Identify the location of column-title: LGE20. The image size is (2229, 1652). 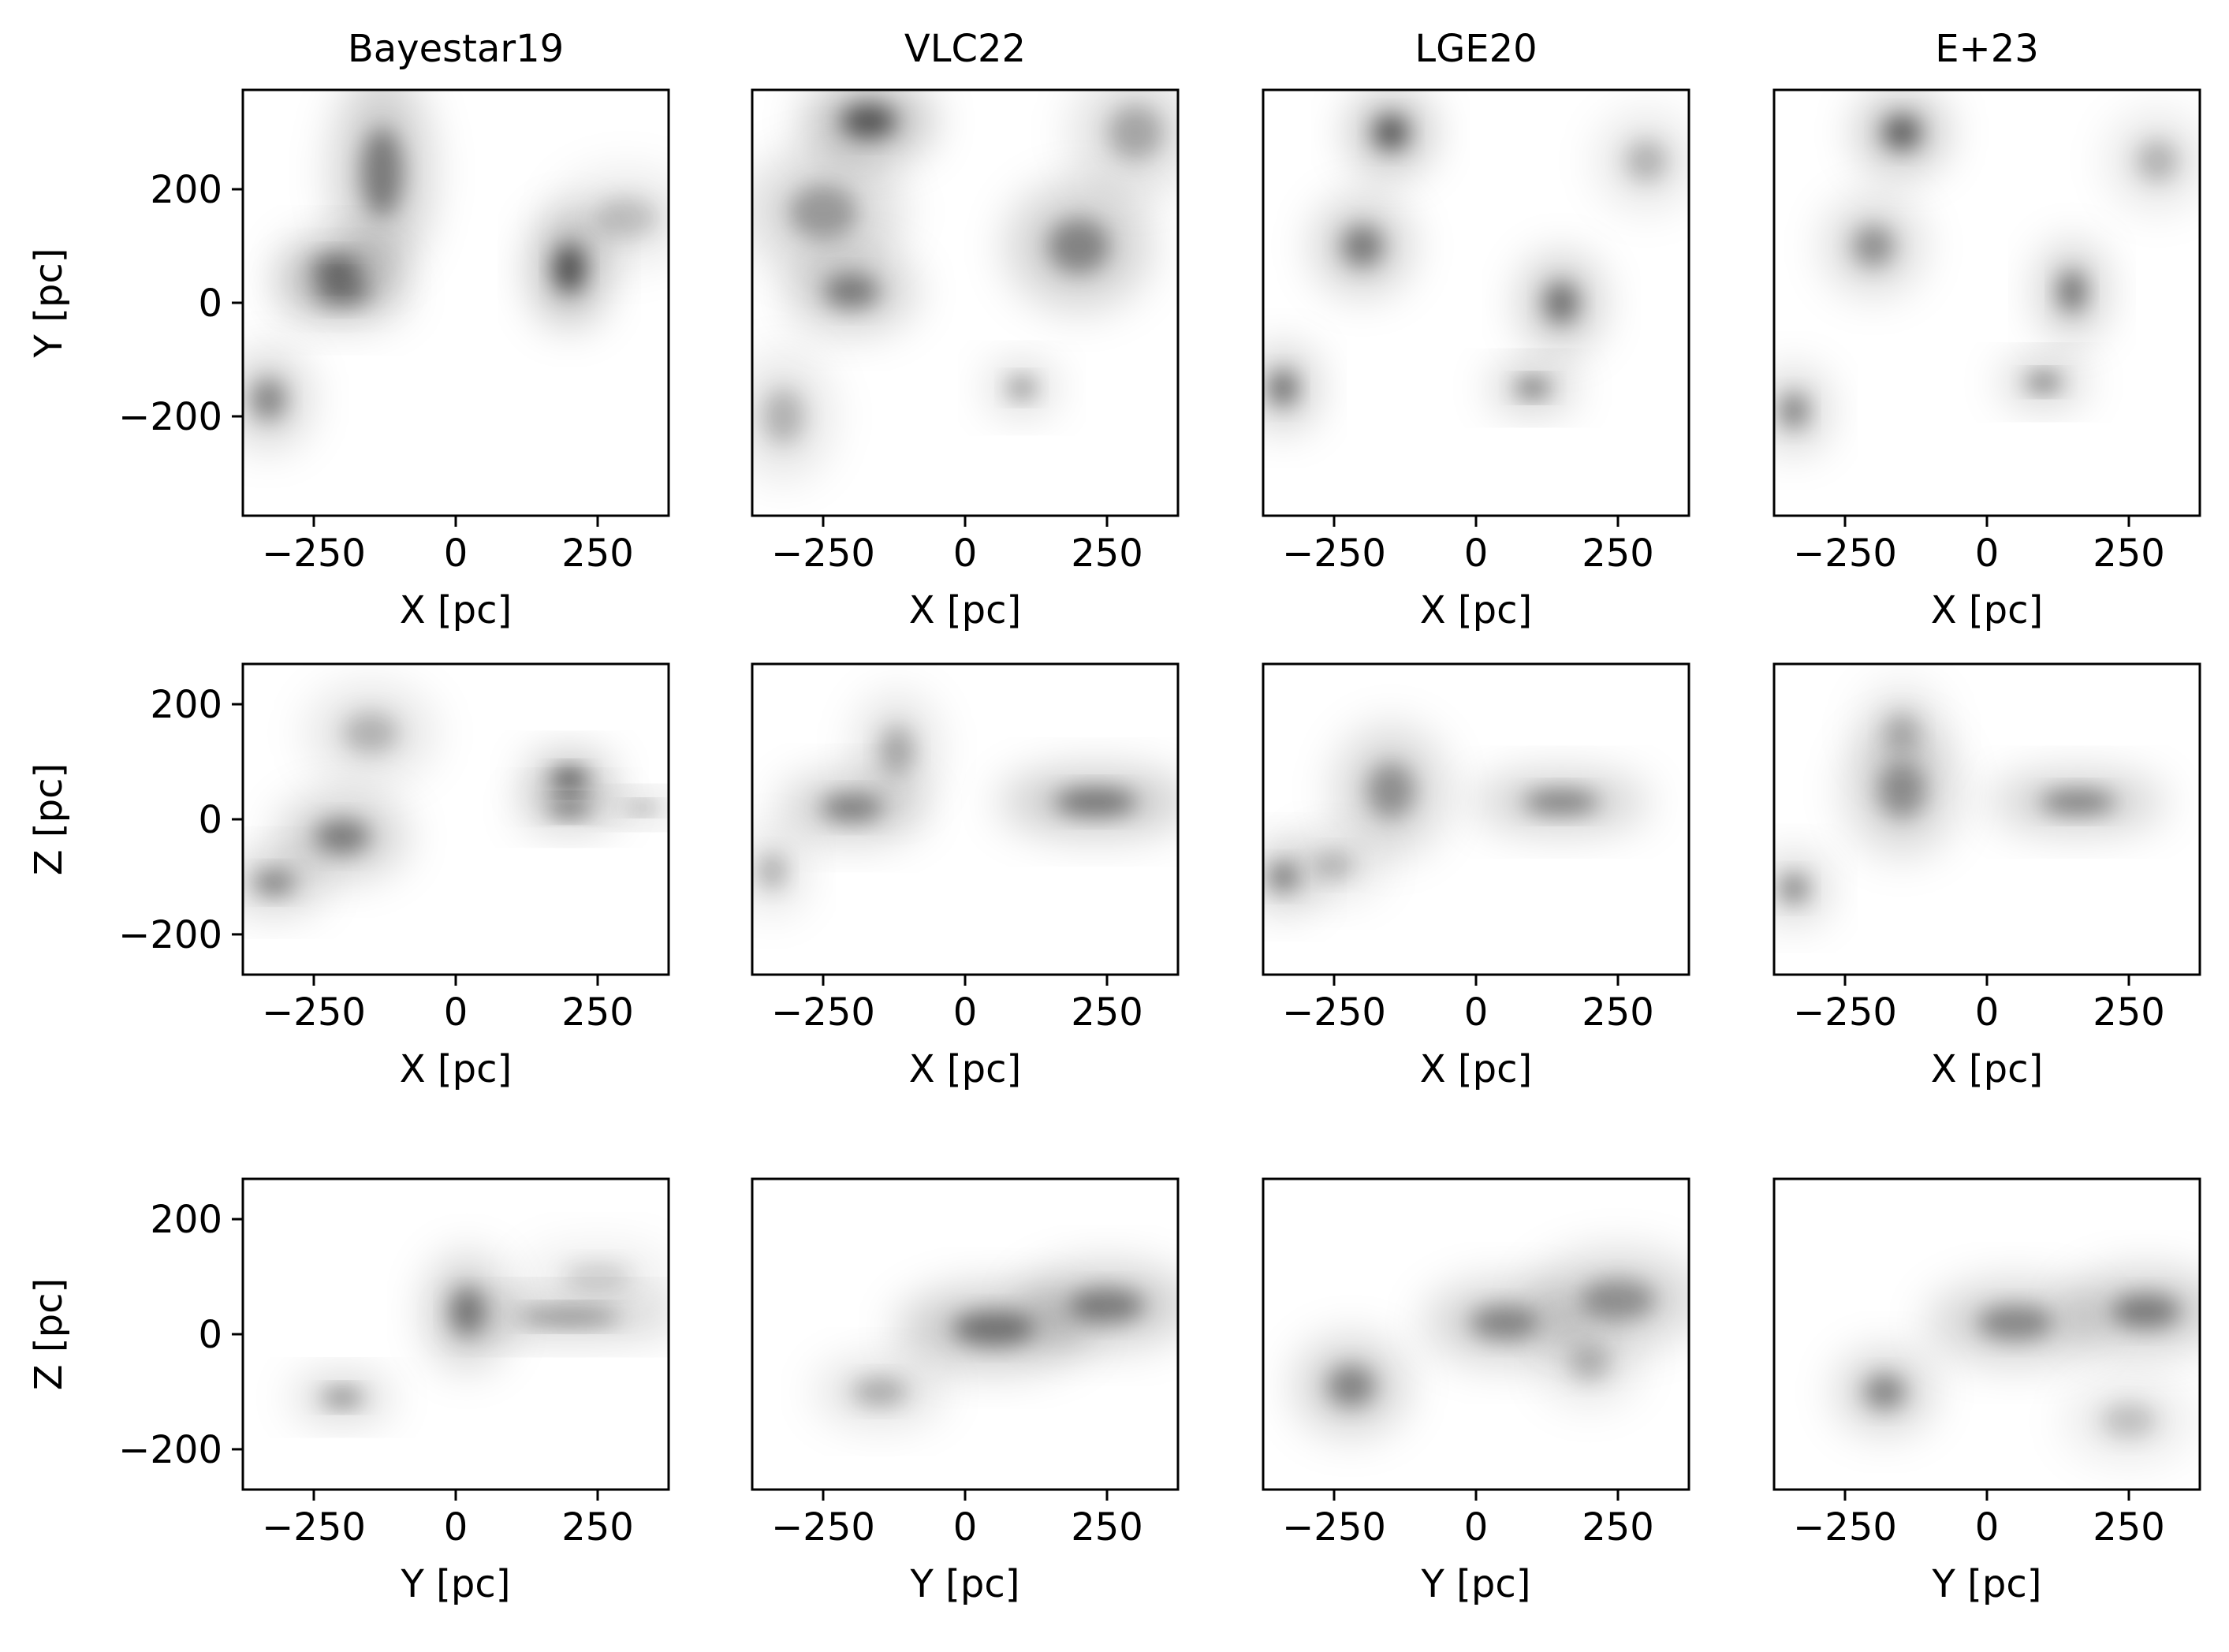
(1476, 49).